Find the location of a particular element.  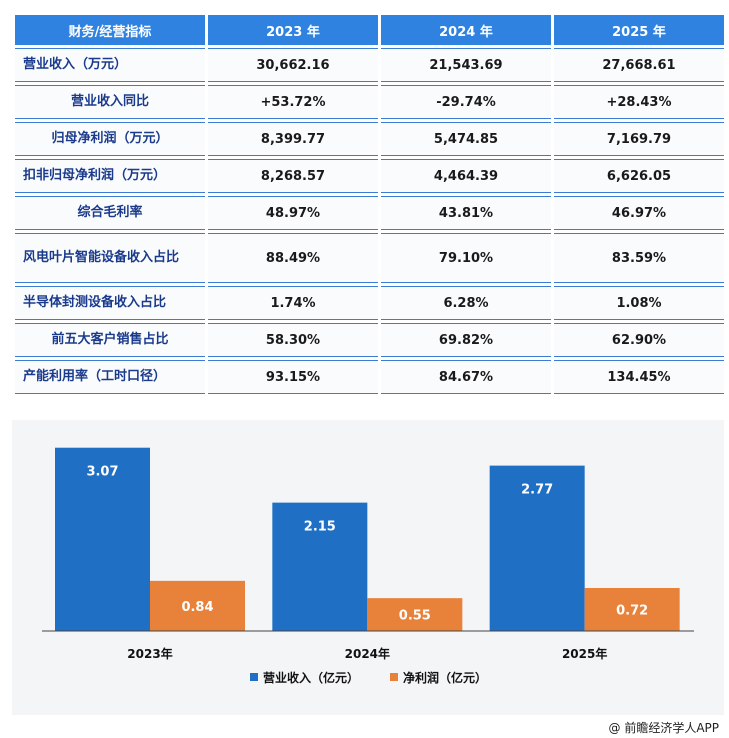

table-row: 综合毛利率 48.97% 43.81% 46.97% is located at coordinates (369, 213).